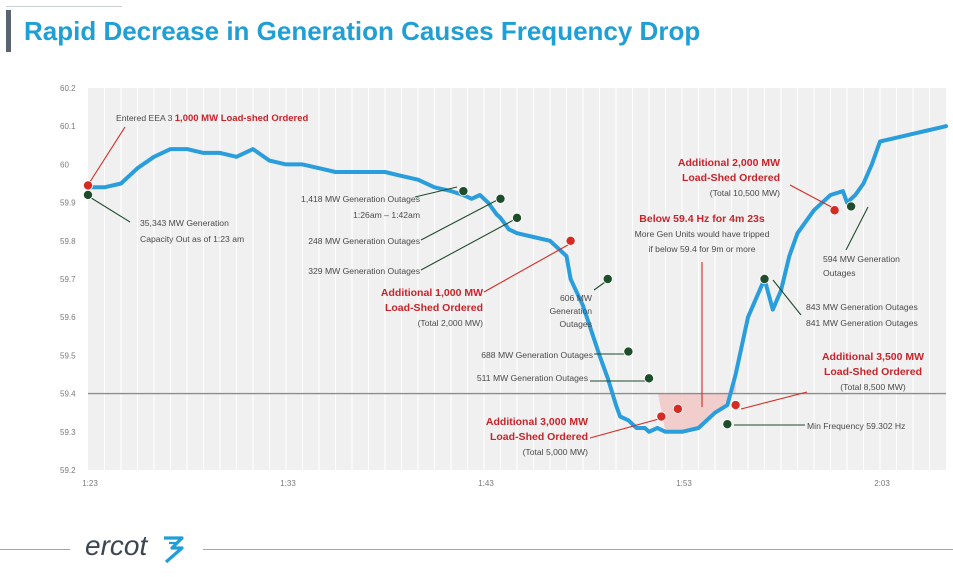  I want to click on annotation-text: 248 MW Generation Outages, so click(364, 241).